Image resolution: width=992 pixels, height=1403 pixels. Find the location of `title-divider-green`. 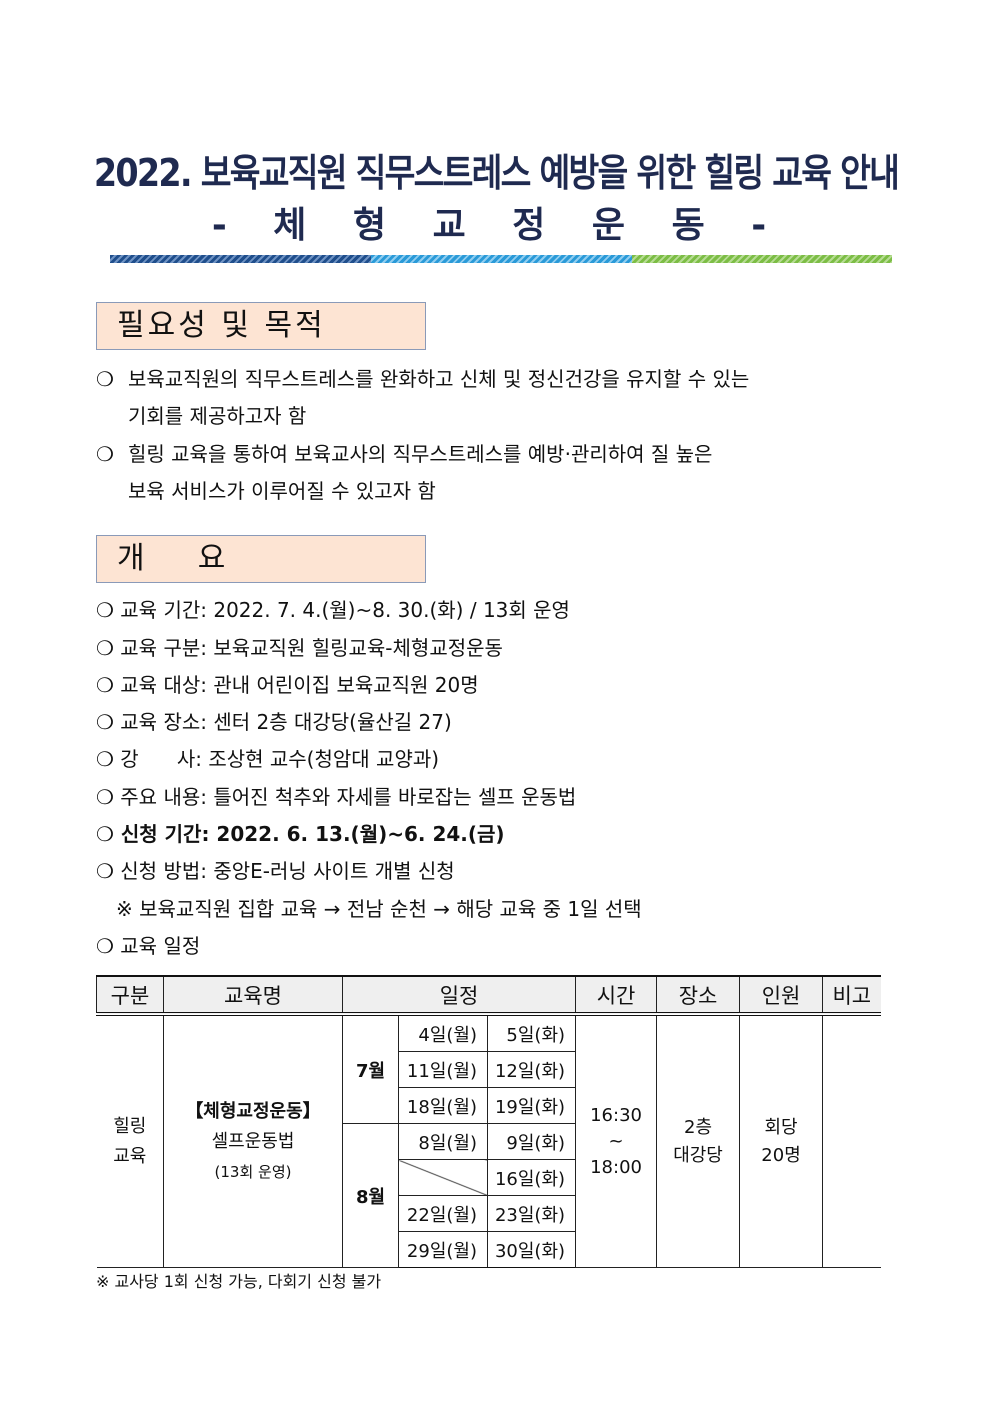

title-divider-green is located at coordinates (762, 259).